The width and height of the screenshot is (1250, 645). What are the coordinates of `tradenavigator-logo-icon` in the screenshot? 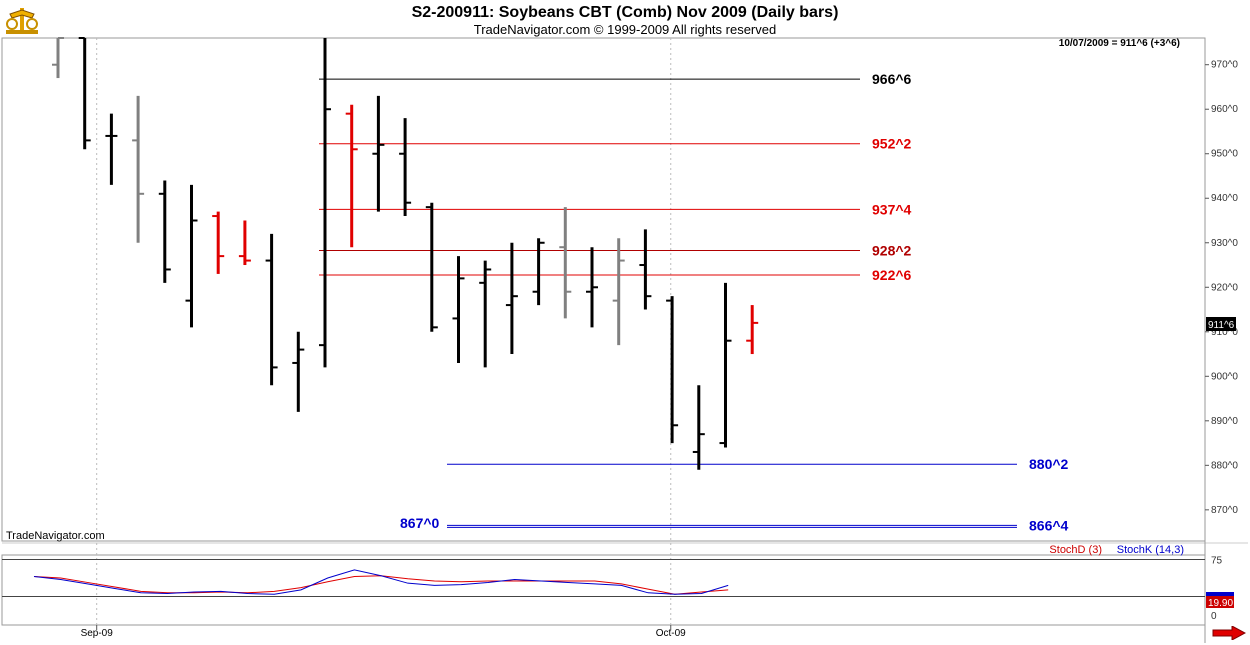 It's located at (22, 20).